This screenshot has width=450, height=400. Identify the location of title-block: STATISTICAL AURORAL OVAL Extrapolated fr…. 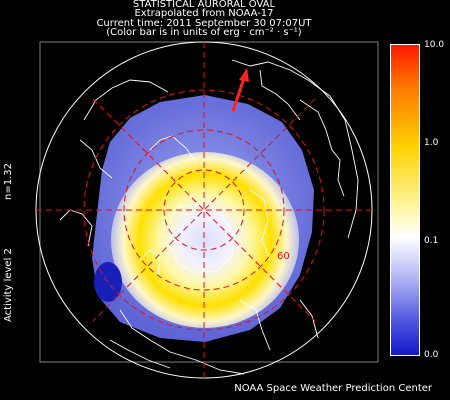
(204, 19).